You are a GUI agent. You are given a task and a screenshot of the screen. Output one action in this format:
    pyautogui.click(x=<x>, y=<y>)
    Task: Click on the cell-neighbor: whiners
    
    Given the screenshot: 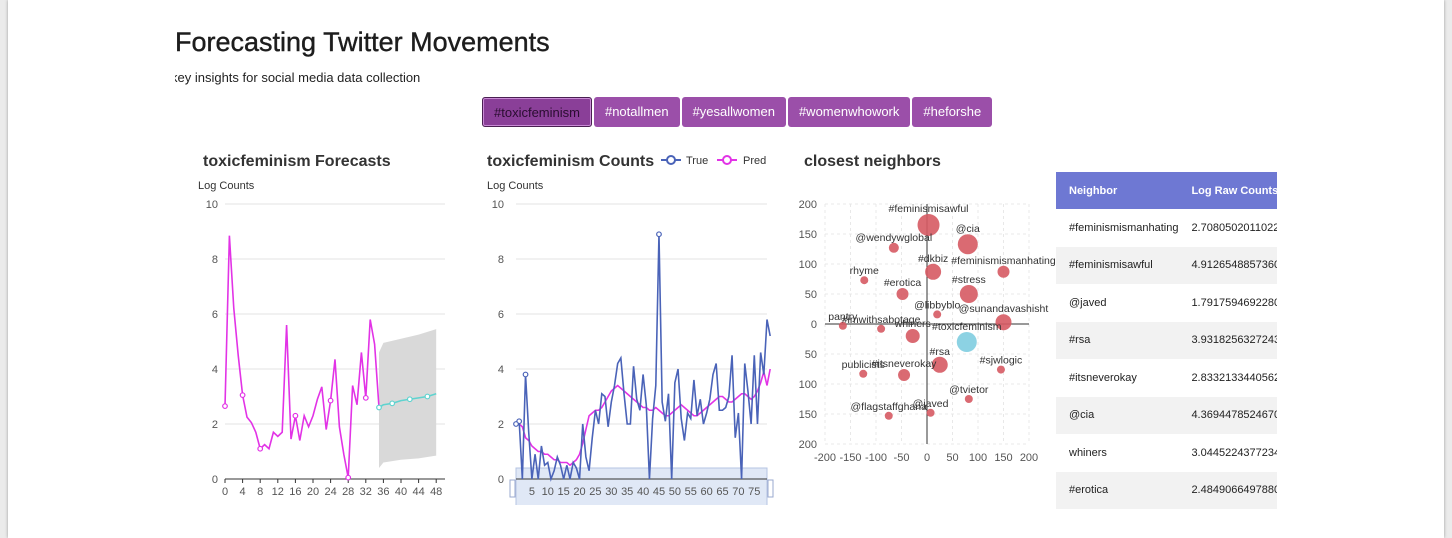 What is the action you would take?
    pyautogui.click(x=1088, y=452)
    